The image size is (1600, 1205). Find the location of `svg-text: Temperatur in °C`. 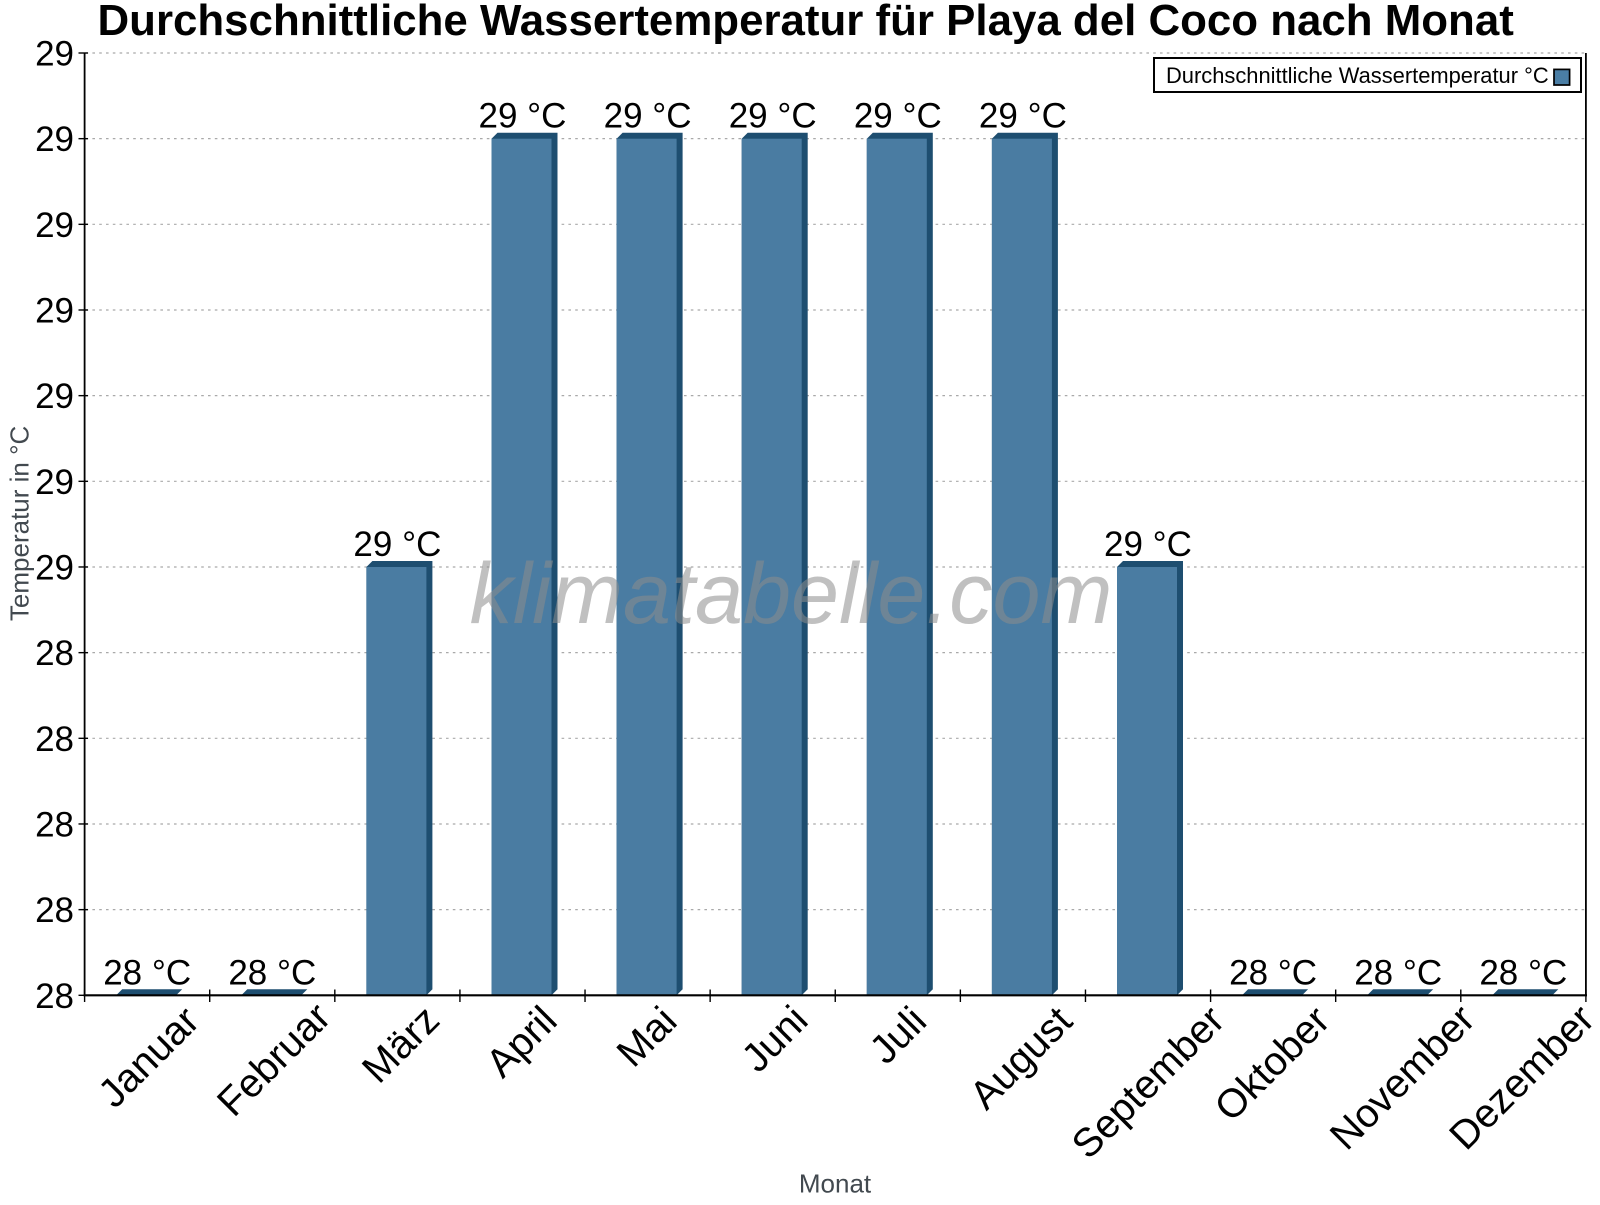

svg-text: Temperatur in °C is located at coordinates (20, 523).